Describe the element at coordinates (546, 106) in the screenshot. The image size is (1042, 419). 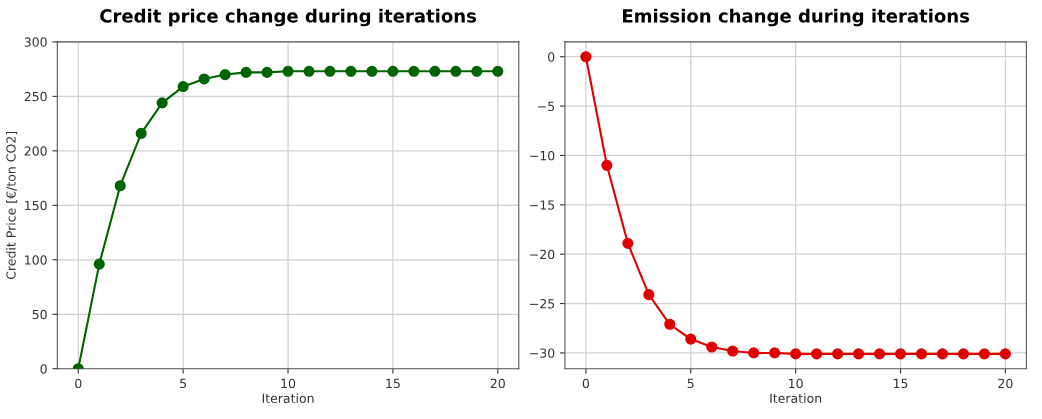
I see `y-tick-label: −5` at that location.